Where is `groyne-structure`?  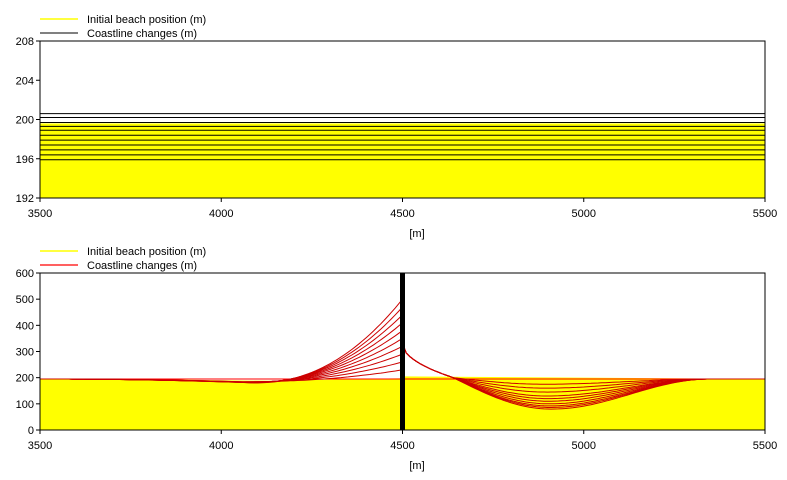 groyne-structure is located at coordinates (402, 351).